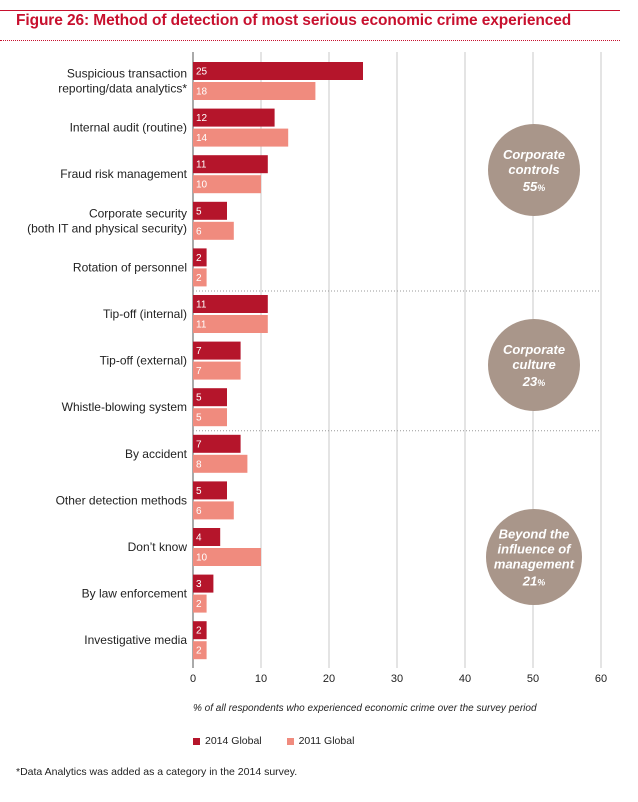 This screenshot has width=638, height=802. I want to click on bar-value-2011-6: 7, so click(199, 371).